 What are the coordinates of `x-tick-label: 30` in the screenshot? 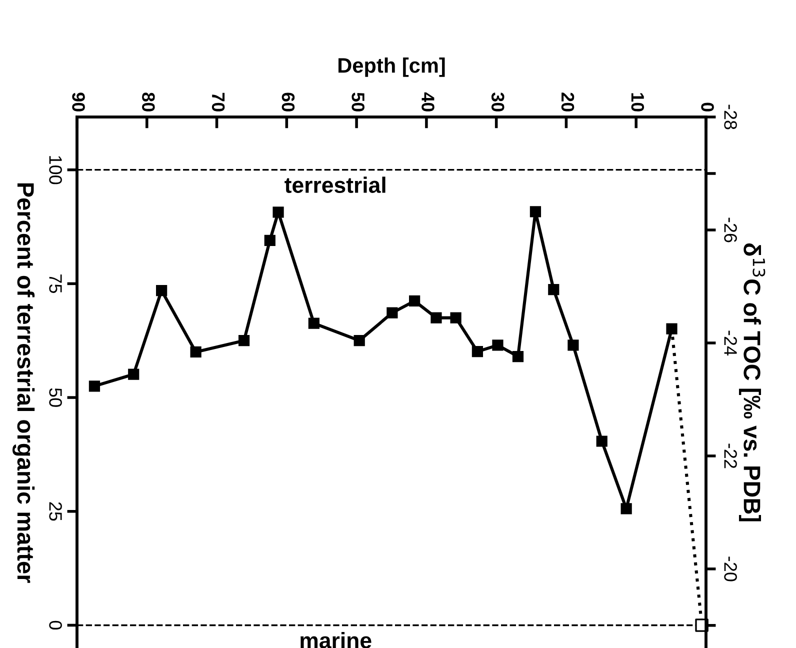 It's located at (497, 102).